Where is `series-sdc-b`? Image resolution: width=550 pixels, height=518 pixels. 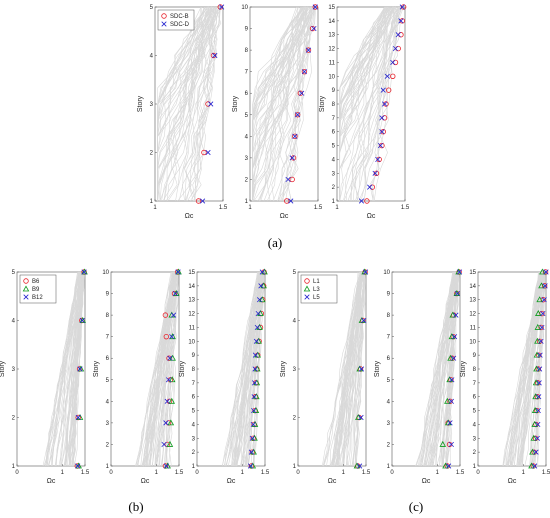
series-sdc-b is located at coordinates (301, 104).